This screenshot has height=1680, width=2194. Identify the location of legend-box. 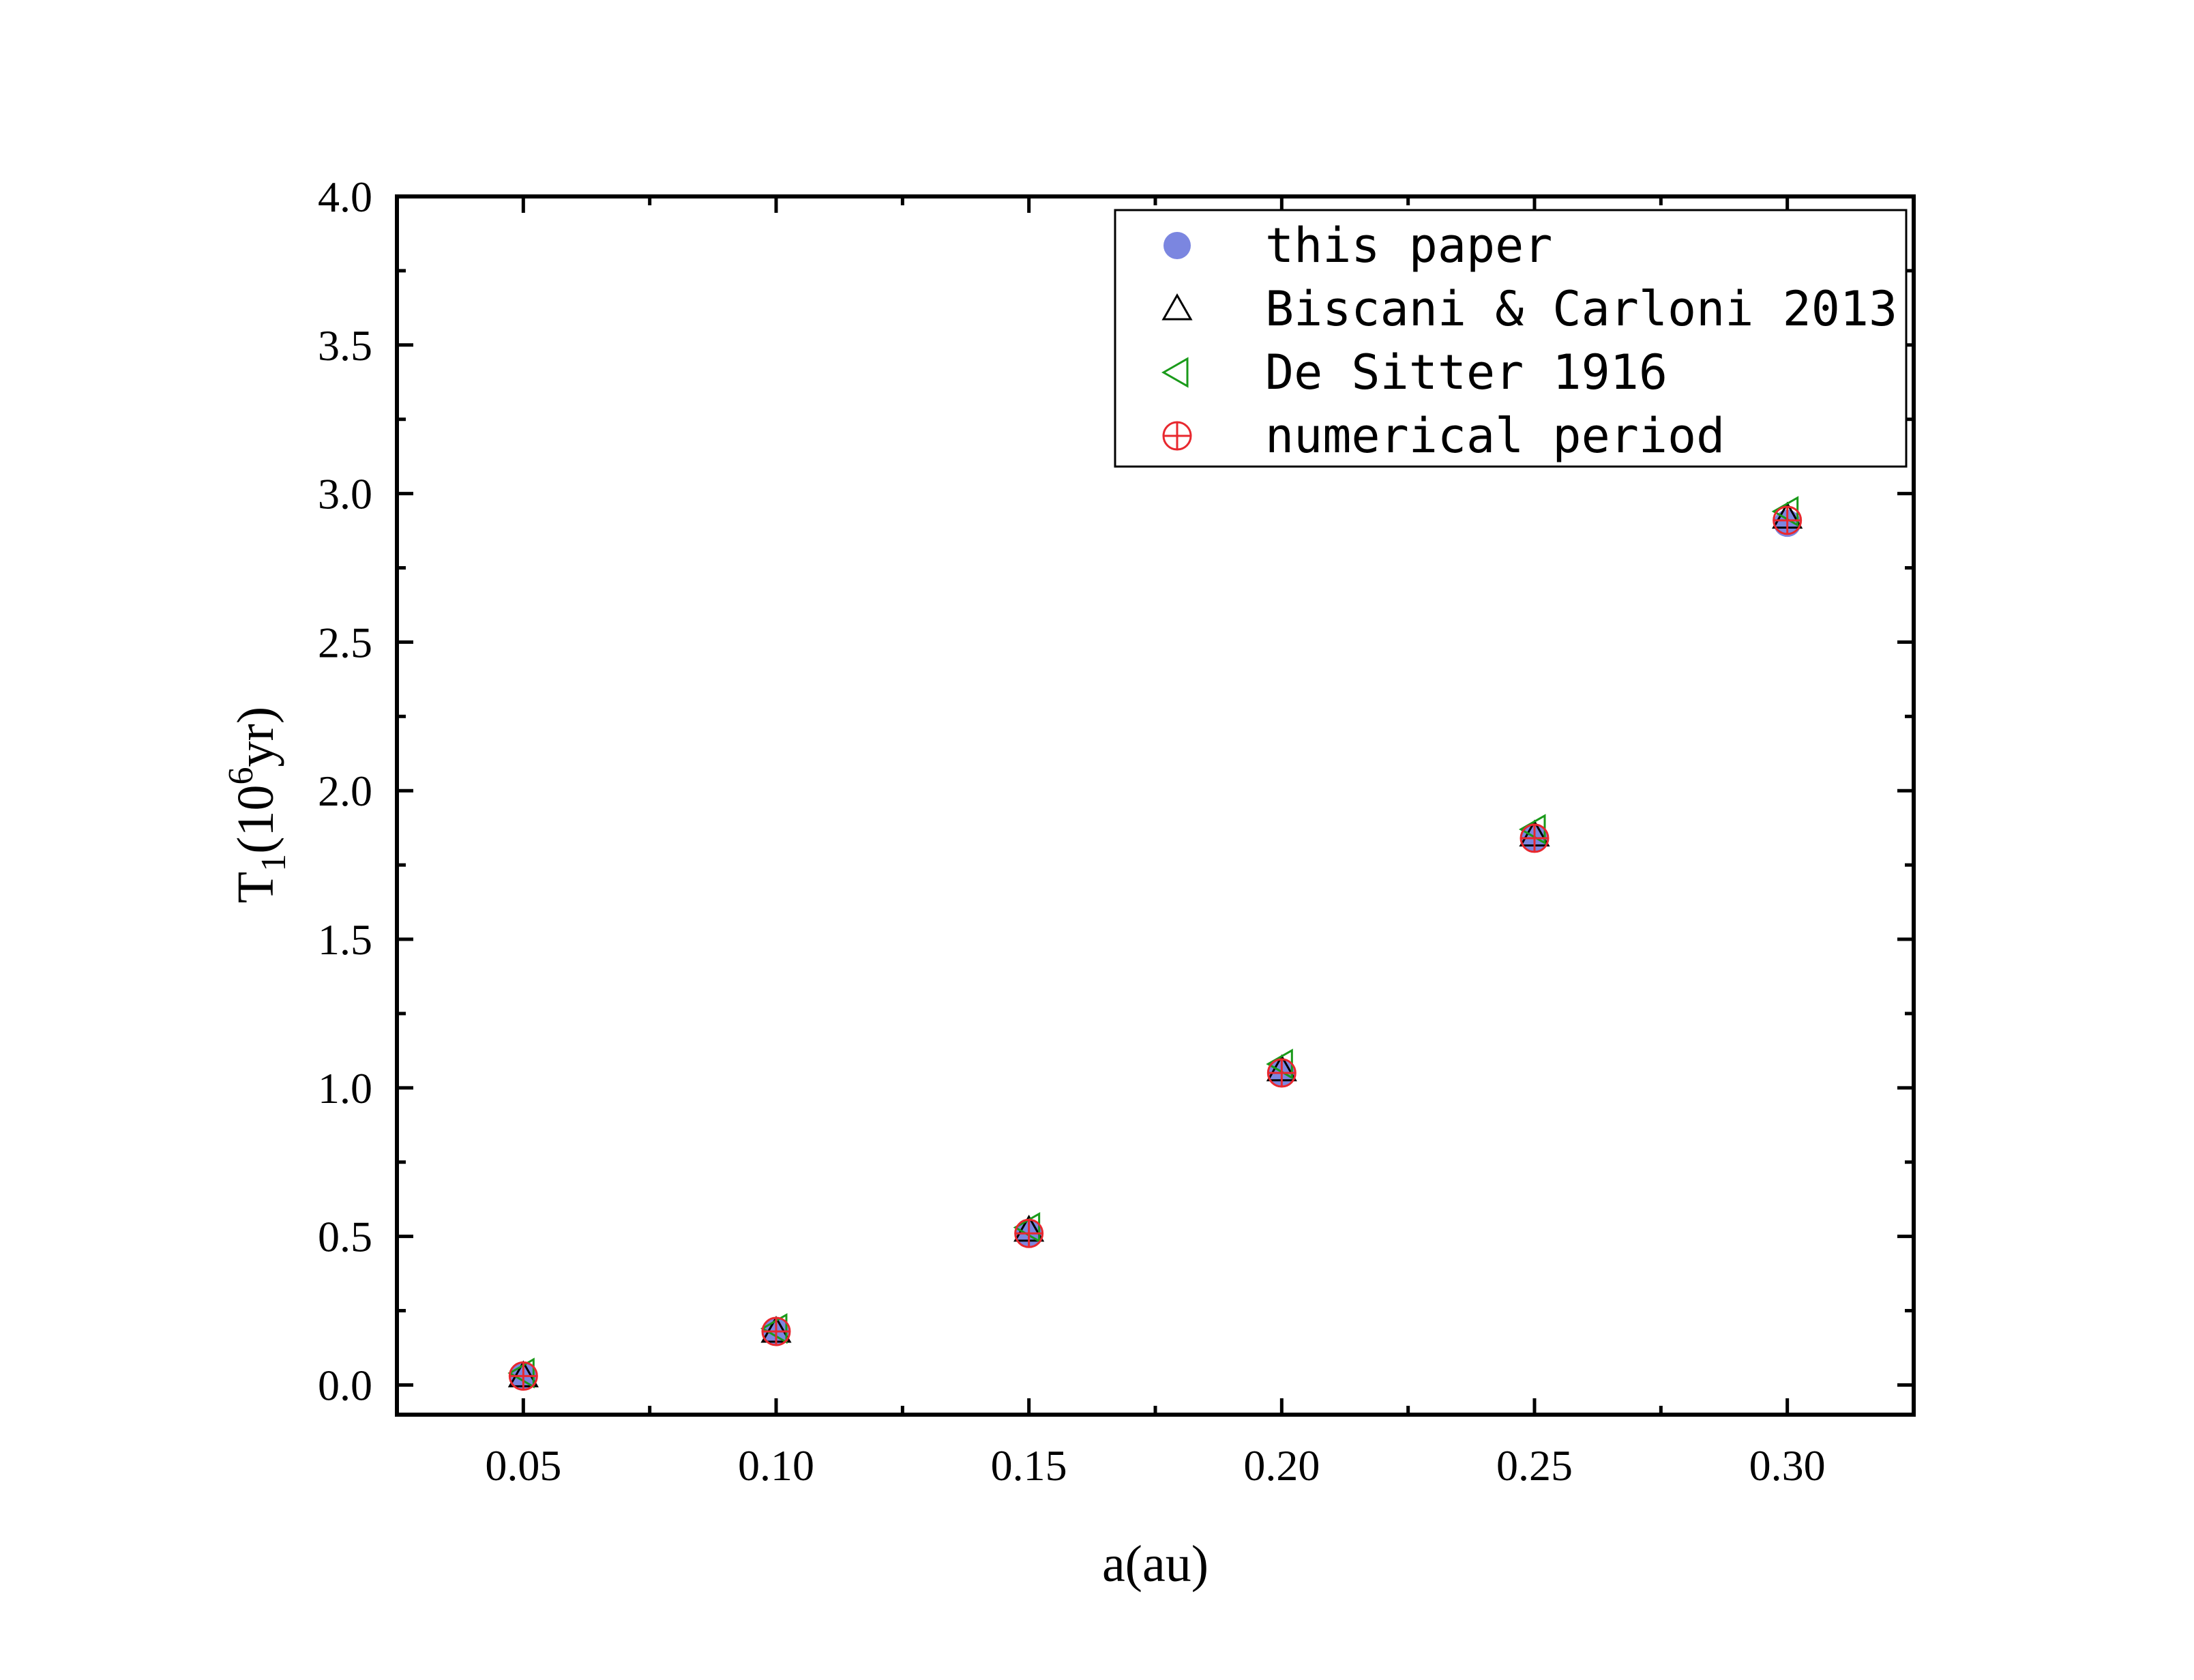
(1511, 338).